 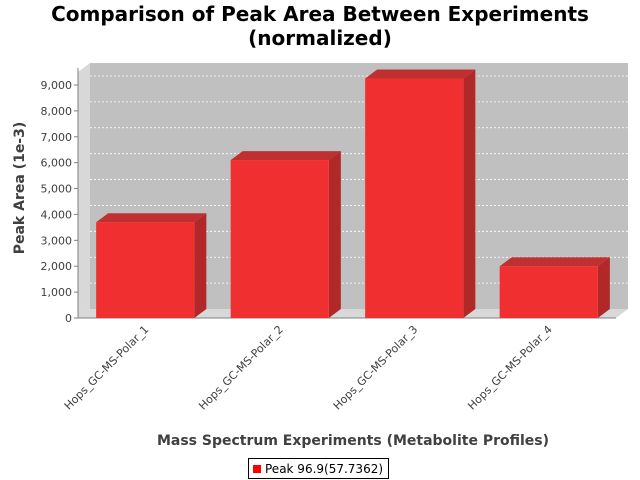 What do you see at coordinates (324, 468) in the screenshot?
I see `legend-label: Peak 96.9(57.7362)` at bounding box center [324, 468].